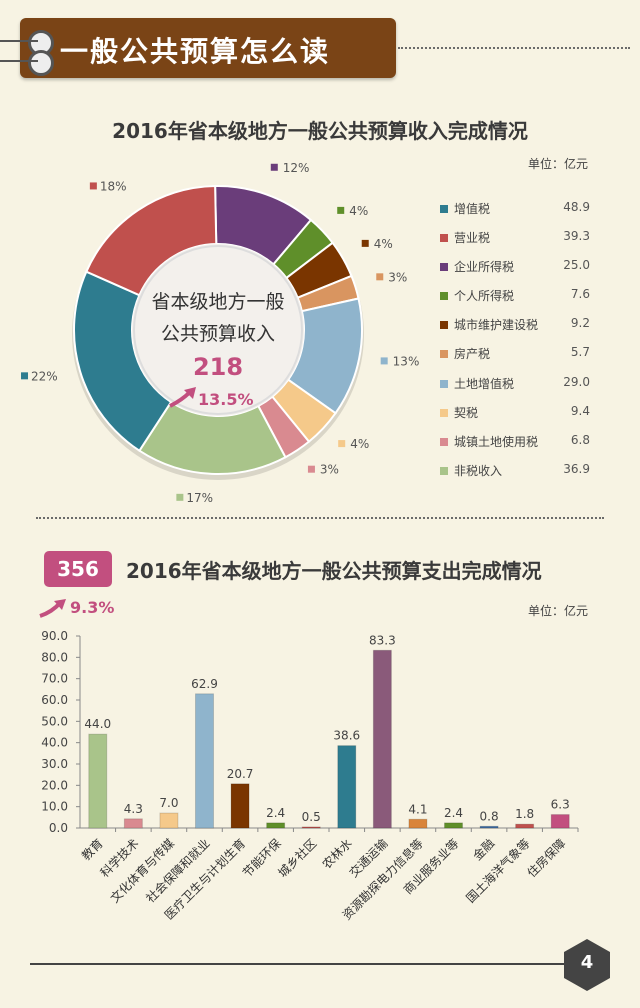 The height and width of the screenshot is (1008, 640). Describe the element at coordinates (142, 871) in the screenshot. I see `category-label: 文化体育与传媒` at that location.